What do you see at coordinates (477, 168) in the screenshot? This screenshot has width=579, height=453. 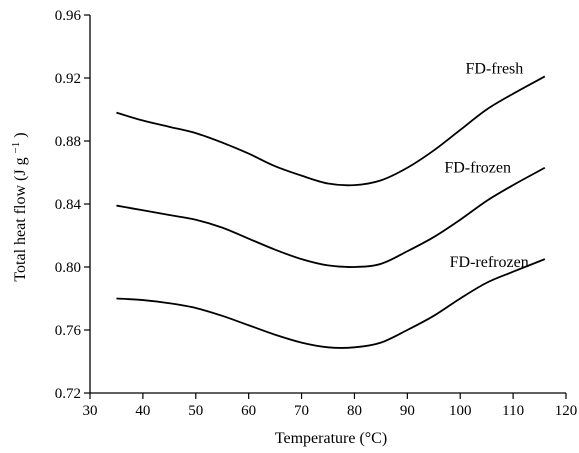 I see `series-label-fd-frozen: FD-frozen` at bounding box center [477, 168].